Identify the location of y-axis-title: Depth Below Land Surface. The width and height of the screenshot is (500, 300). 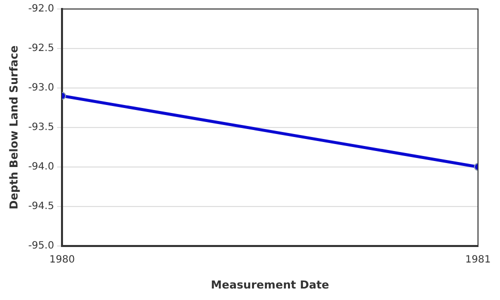
(13, 127).